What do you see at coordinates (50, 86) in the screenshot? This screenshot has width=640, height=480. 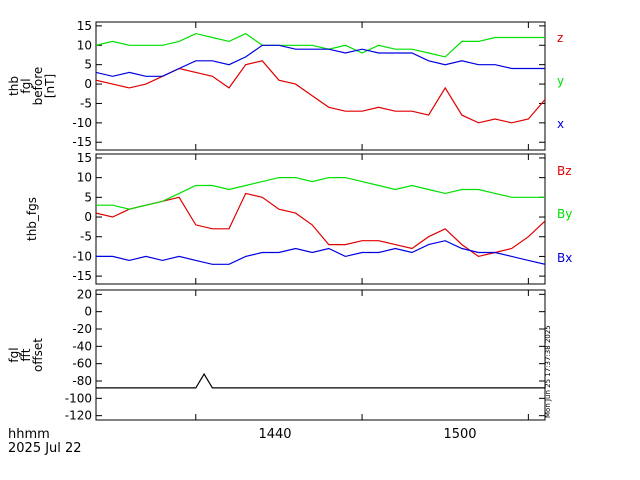 I see `y-axis-label: [nT]` at bounding box center [50, 86].